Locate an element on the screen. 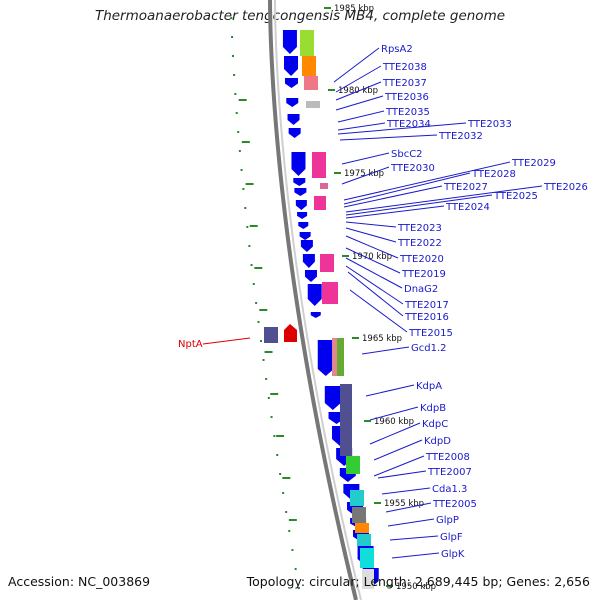  gene-label-tte2027: TTE2027 is located at coordinates (465, 187).